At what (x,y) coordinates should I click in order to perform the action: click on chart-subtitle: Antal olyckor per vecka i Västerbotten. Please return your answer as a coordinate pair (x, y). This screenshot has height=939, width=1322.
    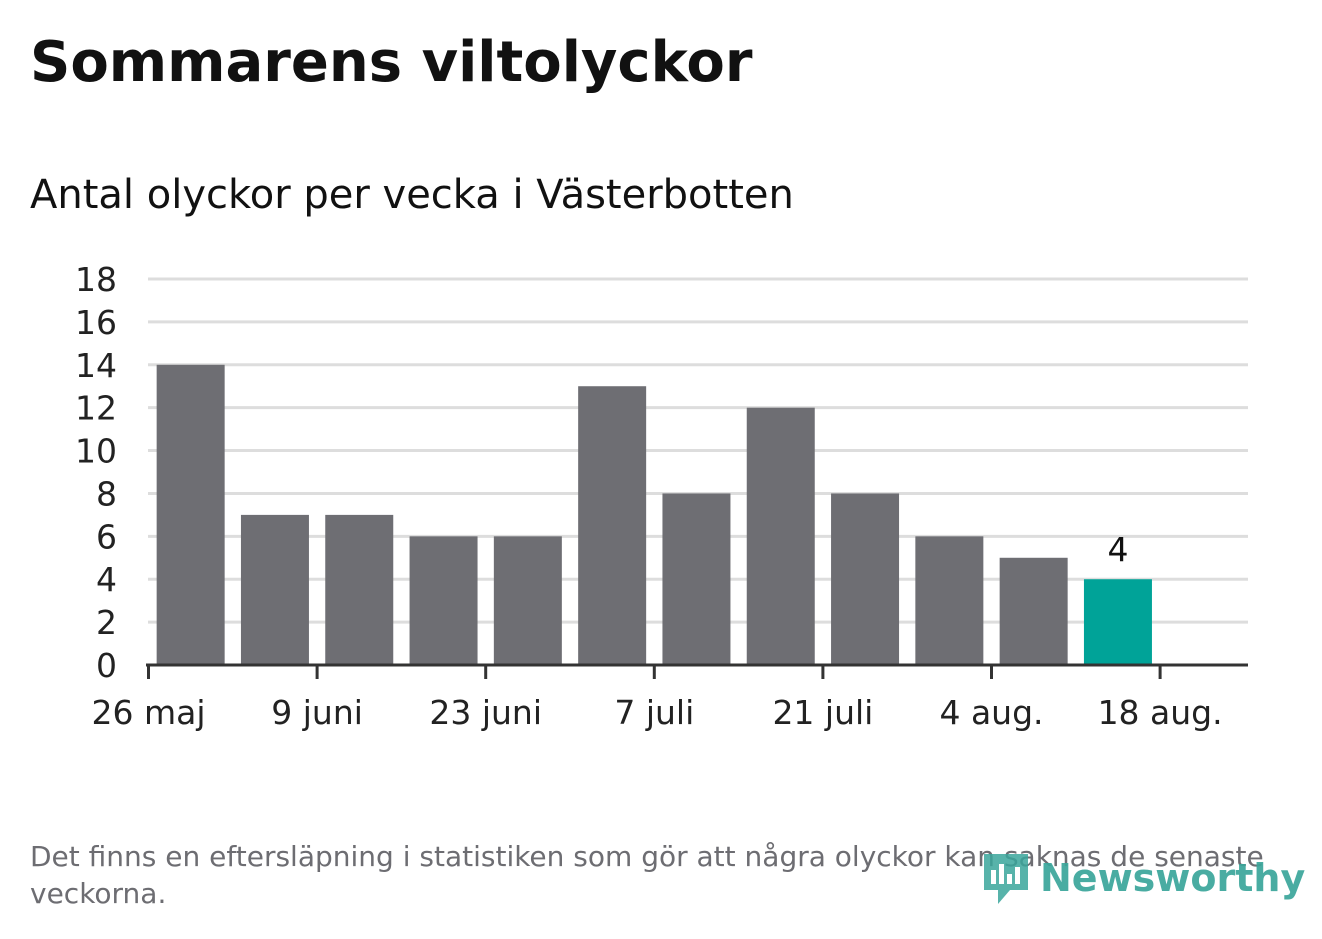
    Looking at the image, I should click on (412, 195).